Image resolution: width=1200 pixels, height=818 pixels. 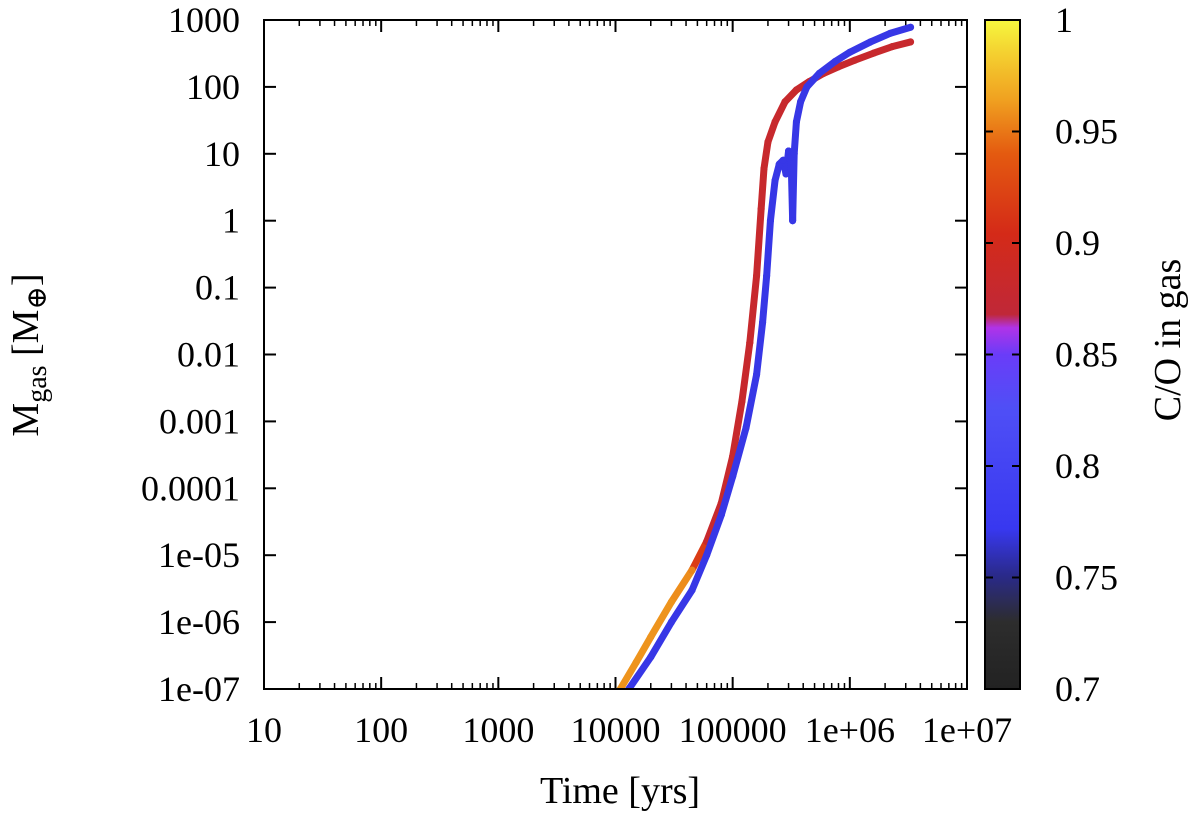 What do you see at coordinates (1002, 354) in the screenshot?
I see `colorbar-ticks` at bounding box center [1002, 354].